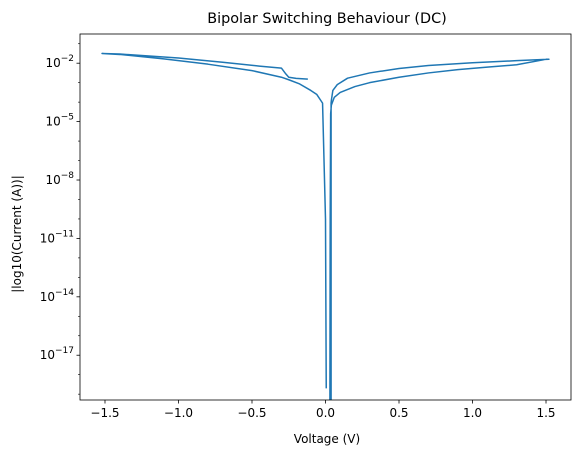  Describe the element at coordinates (178, 413) in the screenshot. I see `x-tick-label: −1.0` at that location.